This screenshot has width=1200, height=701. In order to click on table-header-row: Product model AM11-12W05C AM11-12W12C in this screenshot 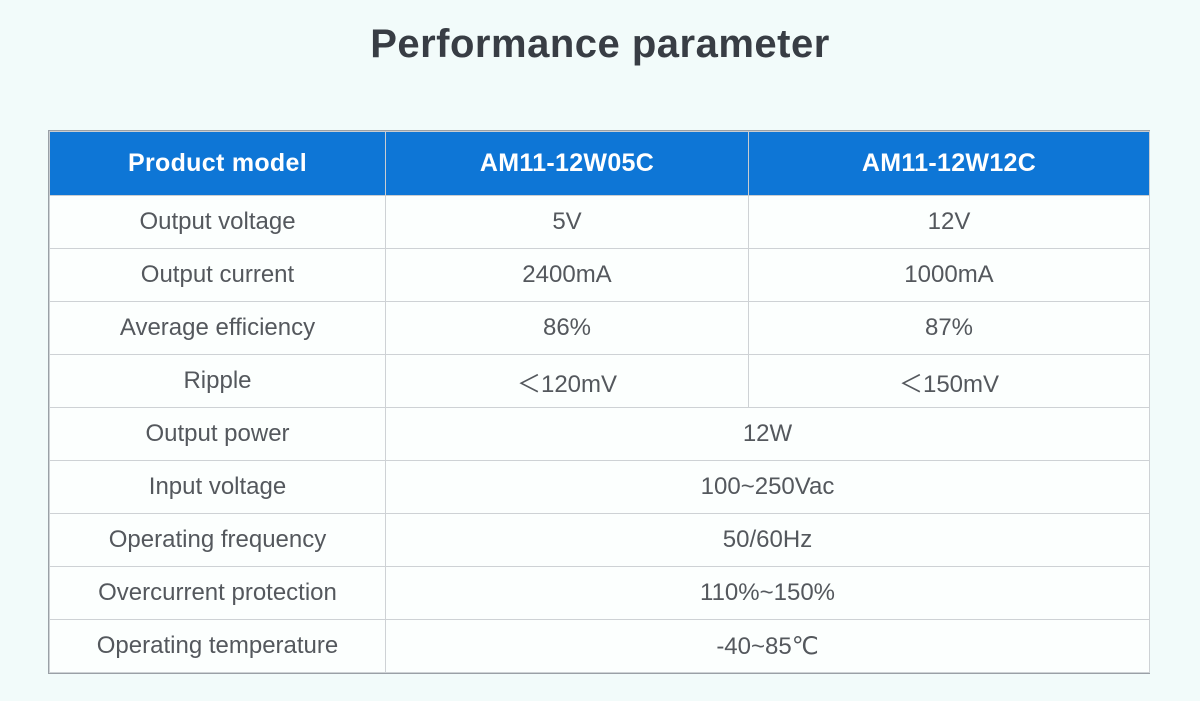, I will do `click(599, 163)`.